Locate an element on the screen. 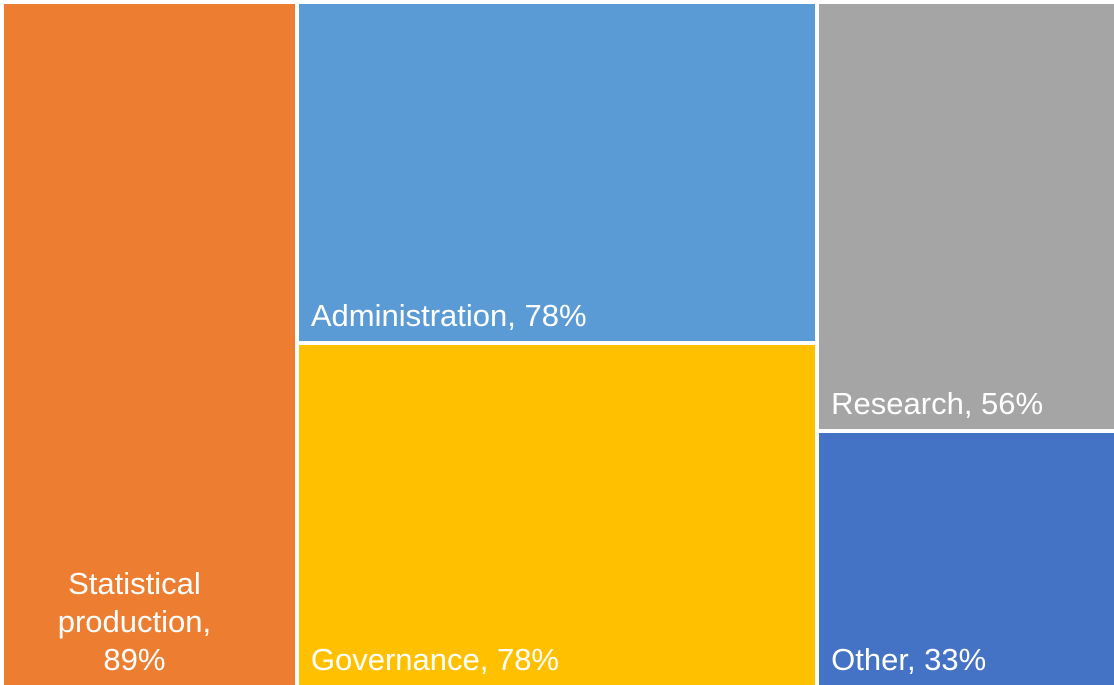  tile-label: Other, 33% is located at coordinates (909, 659).